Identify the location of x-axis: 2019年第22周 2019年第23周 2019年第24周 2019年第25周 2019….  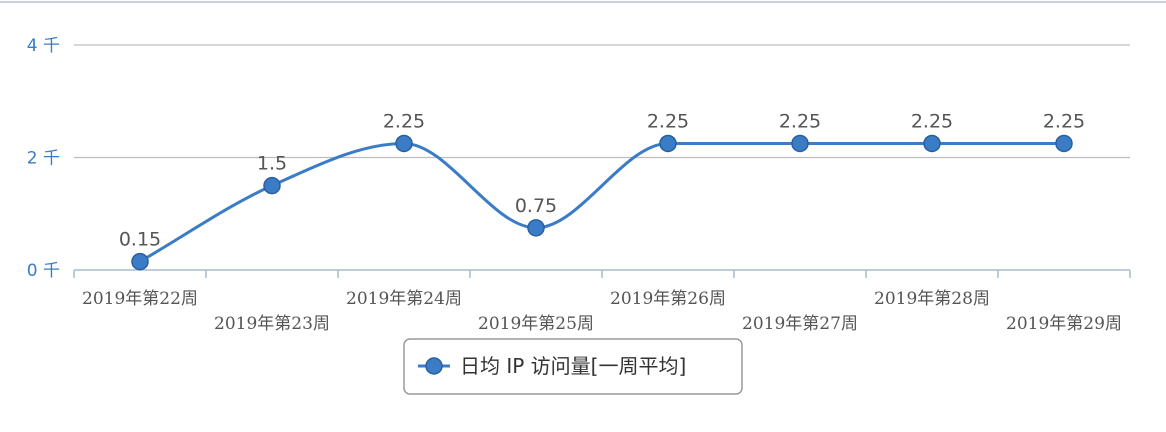
(602, 301).